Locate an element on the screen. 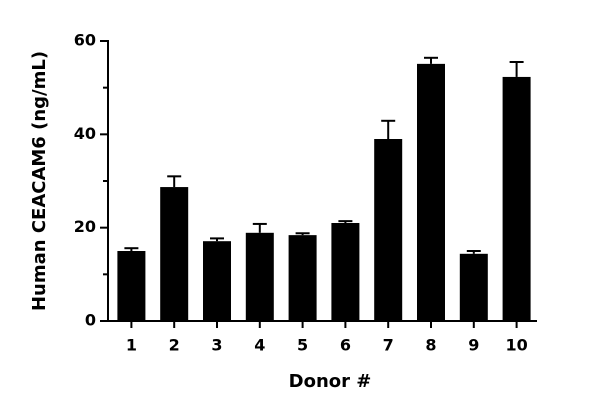 Image resolution: width=600 pixels, height=414 pixels. y-tick-label: 60 is located at coordinates (85, 40).